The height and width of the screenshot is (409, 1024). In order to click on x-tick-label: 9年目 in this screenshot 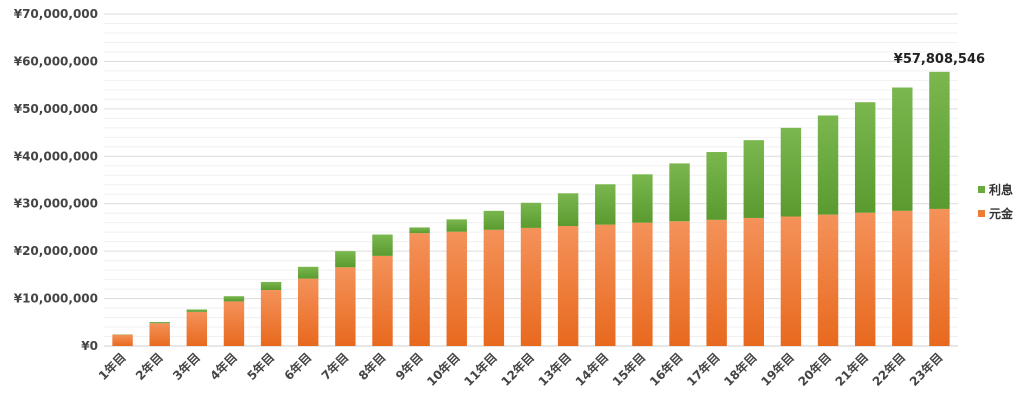, I will do `click(408, 366)`.